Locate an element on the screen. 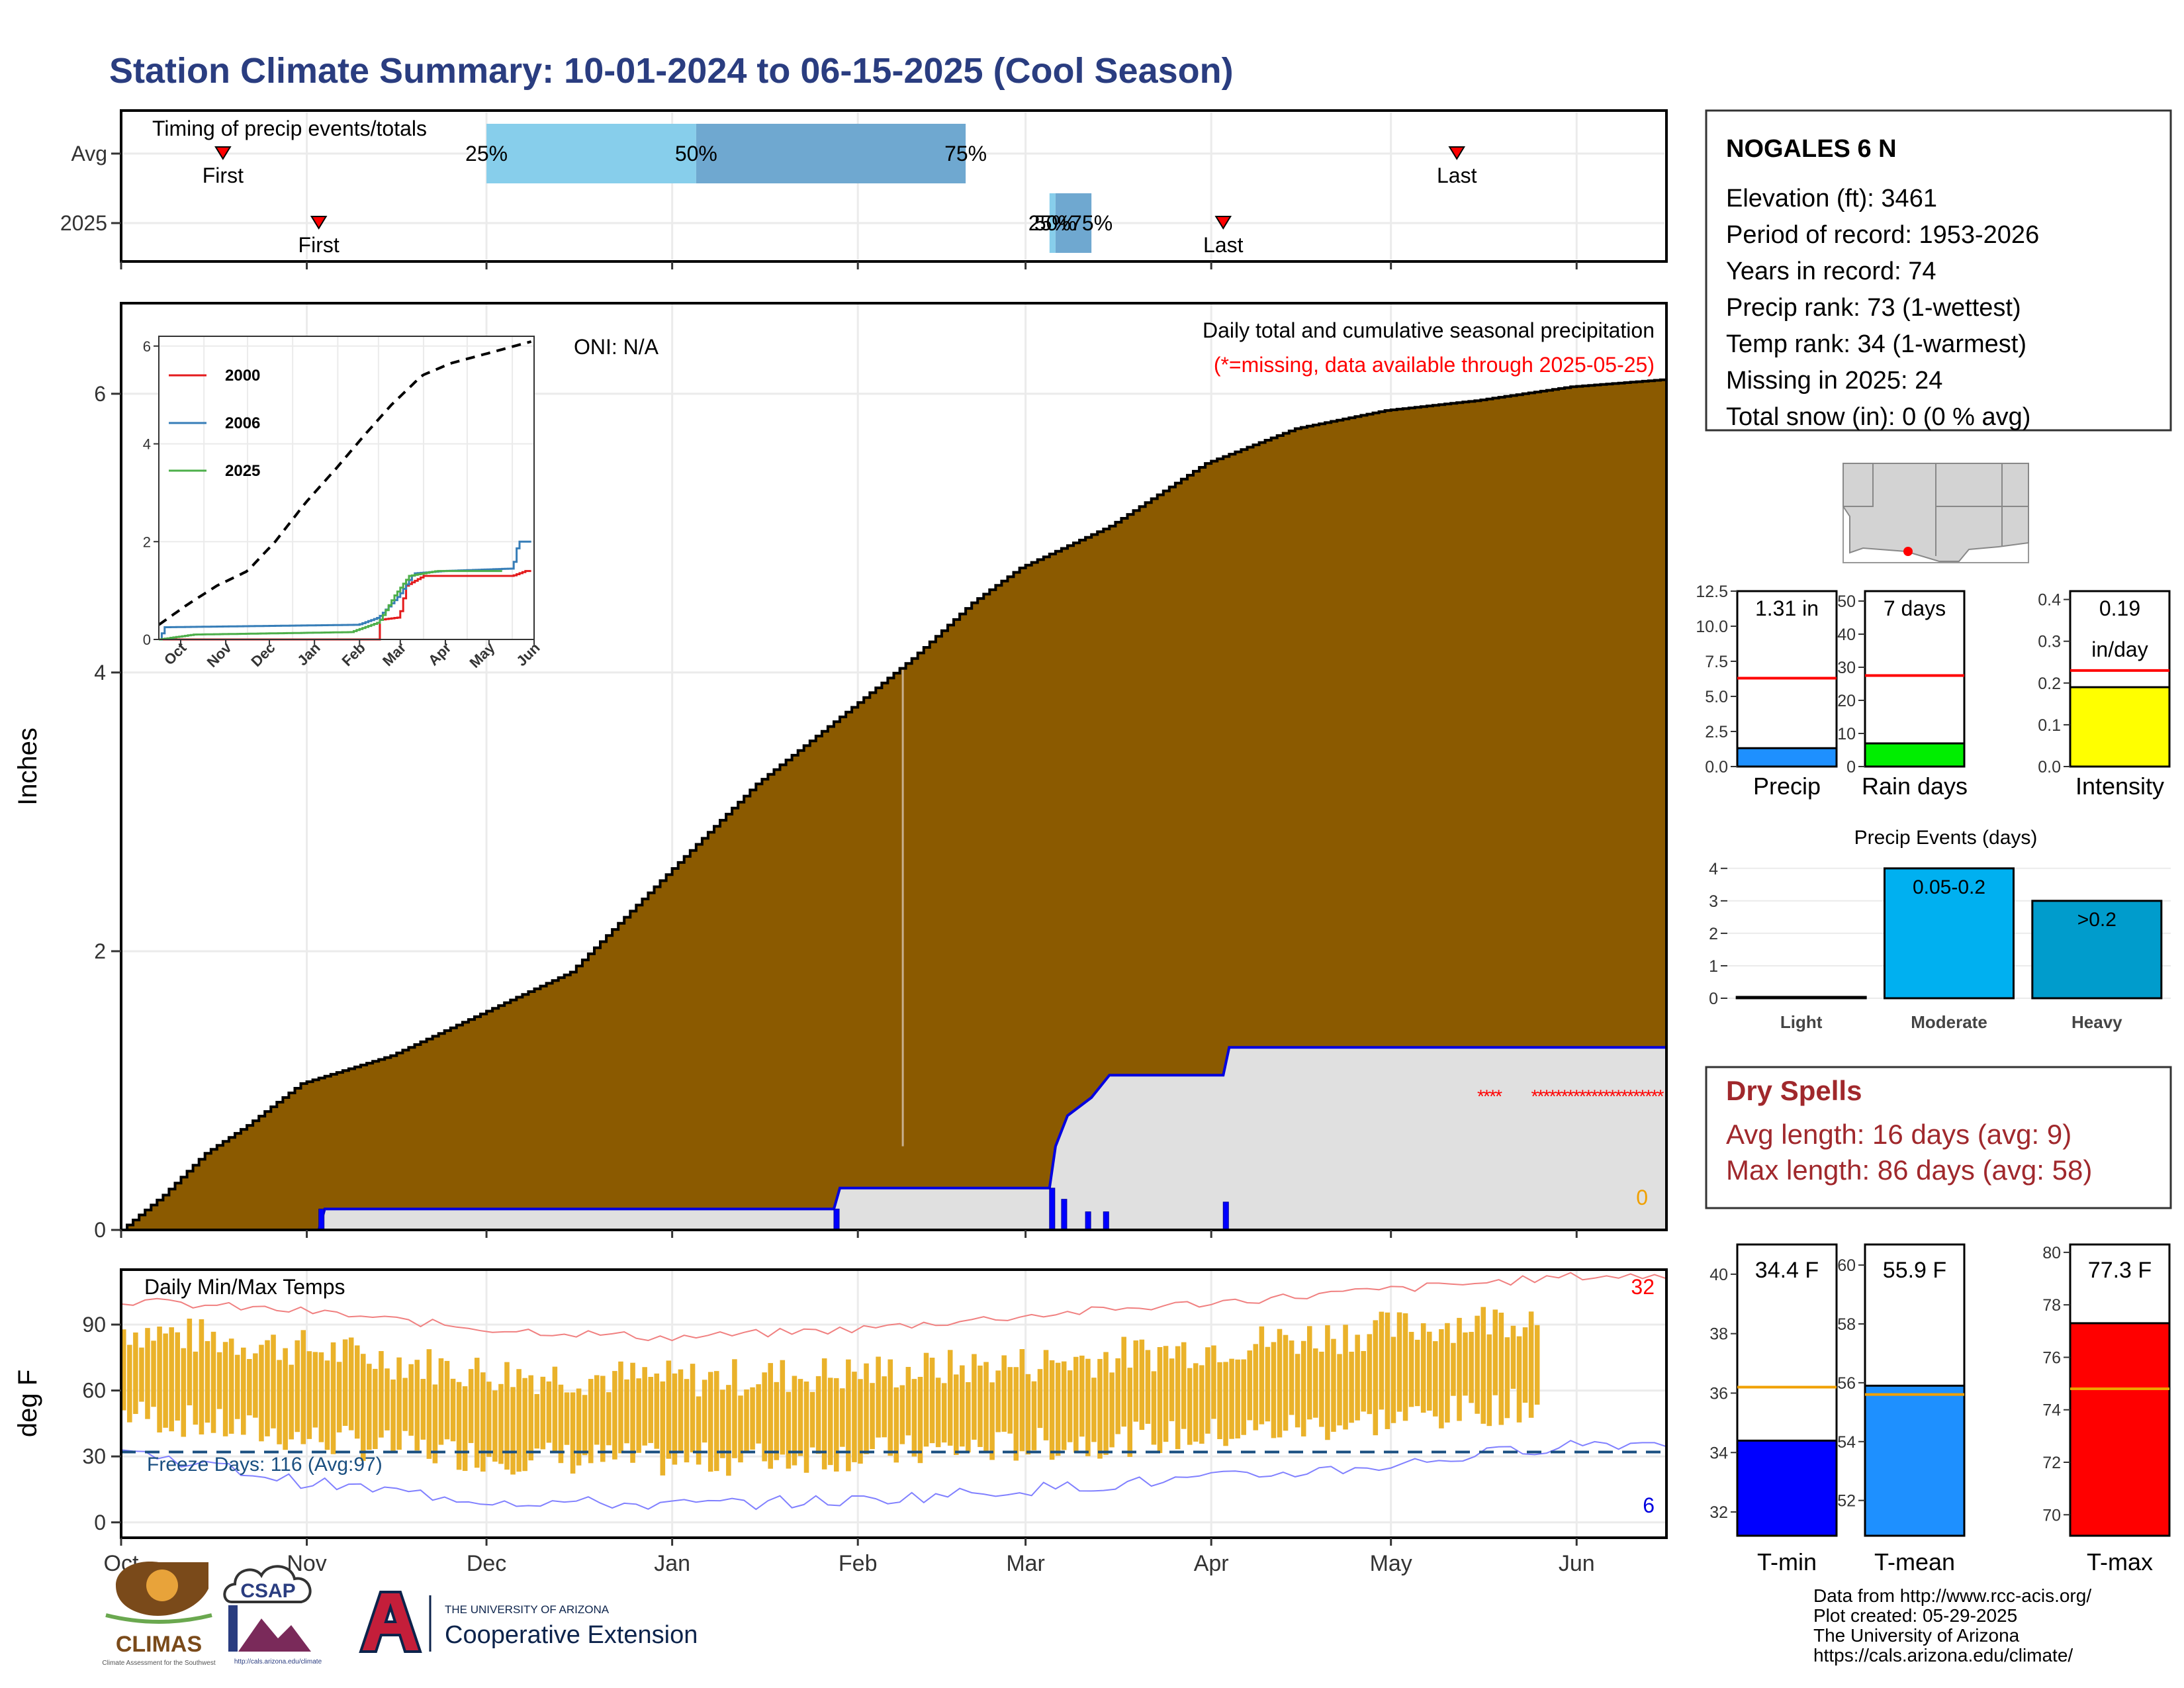 The height and width of the screenshot is (1688, 2184). mini-panel-ytick-label: 70 is located at coordinates (2051, 1515).